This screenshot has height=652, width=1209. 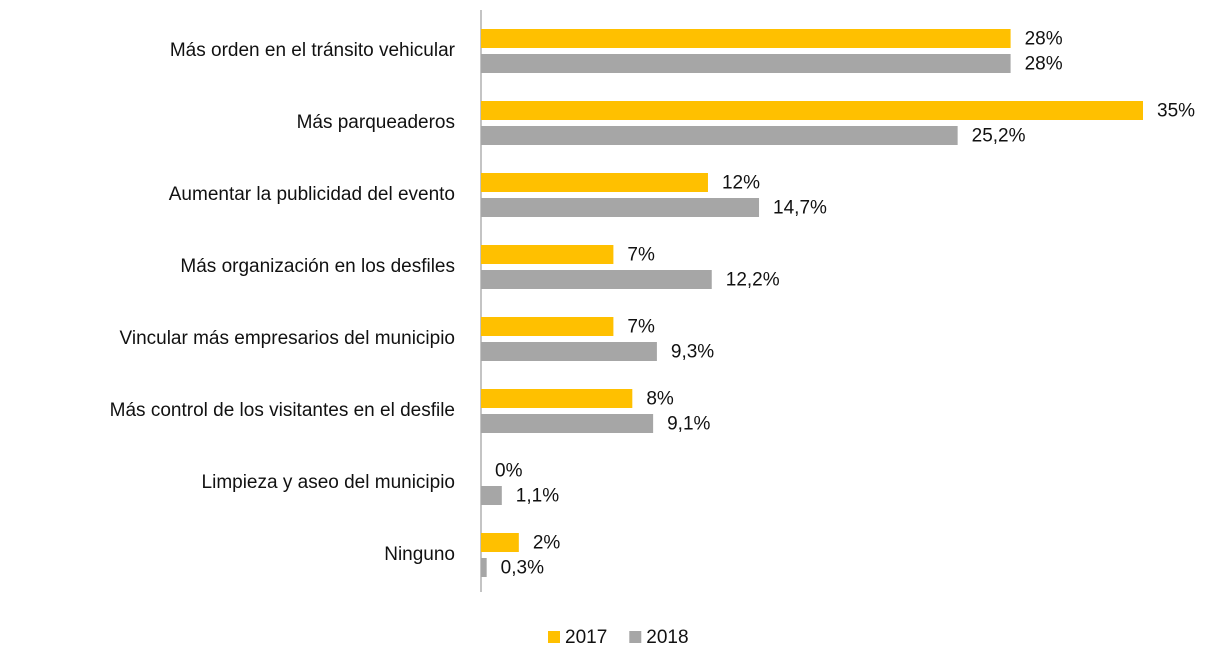 I want to click on value-label: 14,7%, so click(x=800, y=208).